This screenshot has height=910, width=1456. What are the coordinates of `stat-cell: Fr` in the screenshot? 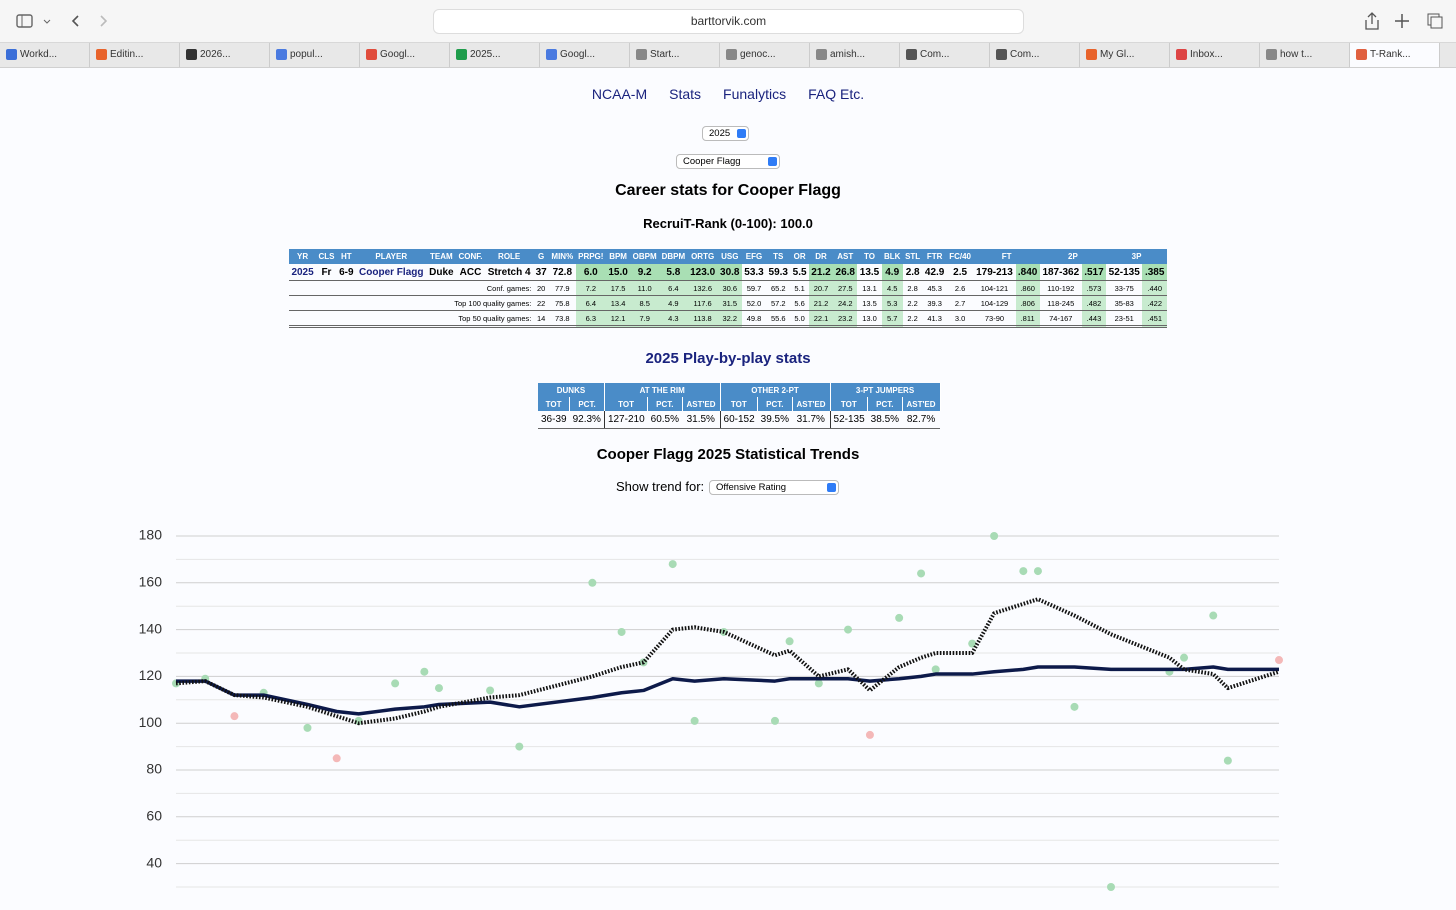 It's located at (326, 272).